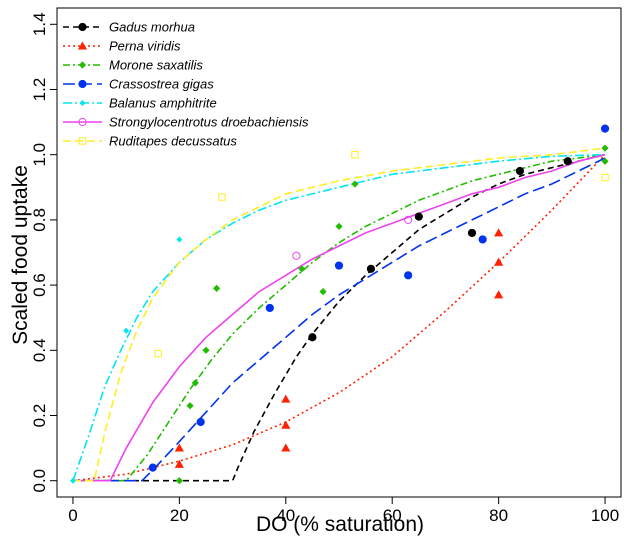 This screenshot has width=624, height=537. I want to click on y-tick-label: 1.4, so click(39, 24).